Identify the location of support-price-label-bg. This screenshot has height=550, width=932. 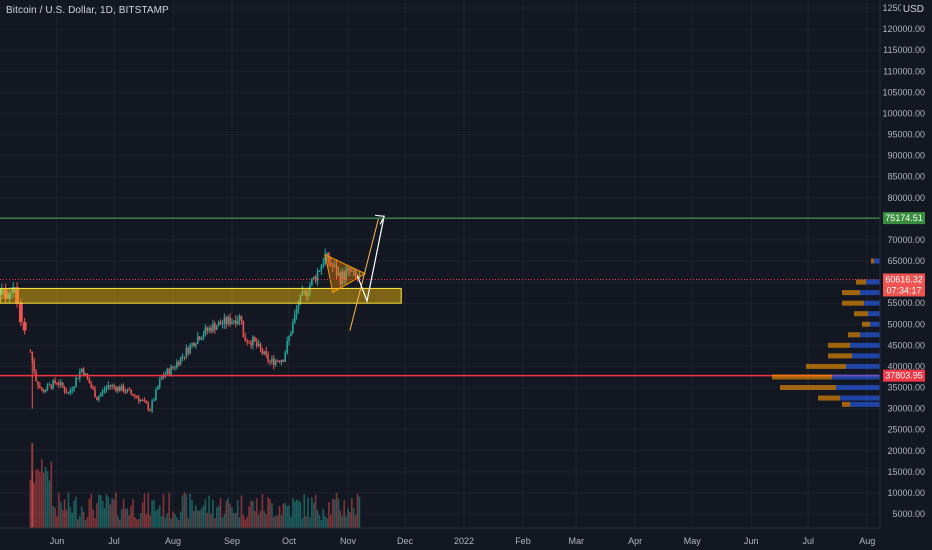
(904, 375).